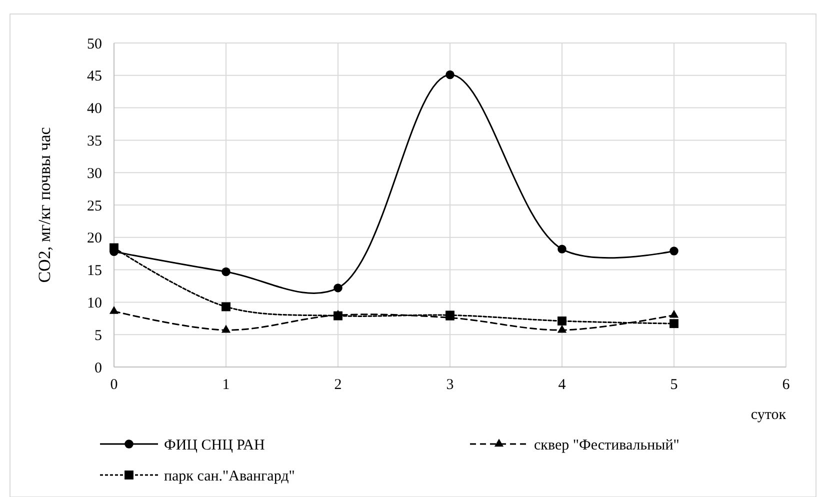 Image resolution: width=818 pixels, height=497 pixels. Describe the element at coordinates (94, 174) in the screenshot. I see `y-tick-label: 30` at that location.